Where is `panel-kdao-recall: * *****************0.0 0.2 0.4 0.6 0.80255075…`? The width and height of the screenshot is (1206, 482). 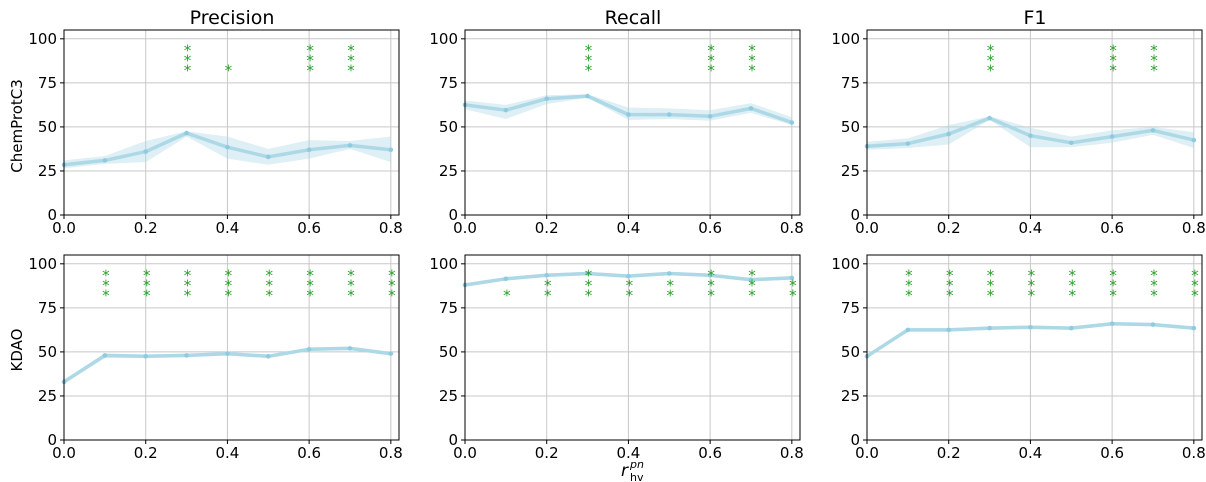 panel-kdao-recall: * *****************0.0 0.2 0.4 0.6 0.80255075… is located at coordinates (616, 358).